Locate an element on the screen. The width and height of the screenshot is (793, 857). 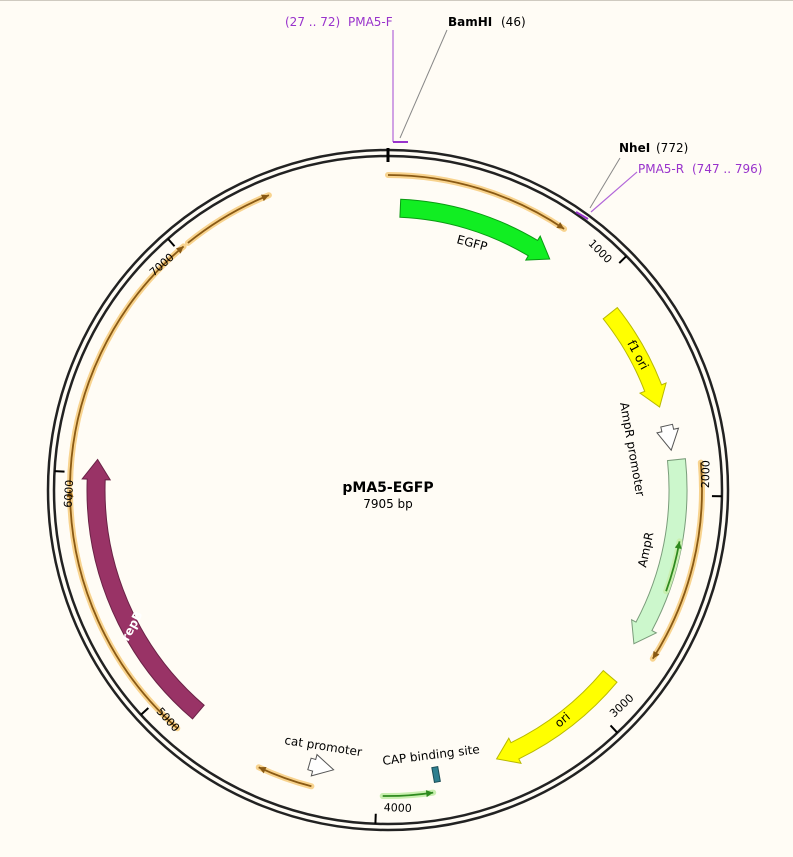
tick-label: 6000 is located at coordinates (69, 493).